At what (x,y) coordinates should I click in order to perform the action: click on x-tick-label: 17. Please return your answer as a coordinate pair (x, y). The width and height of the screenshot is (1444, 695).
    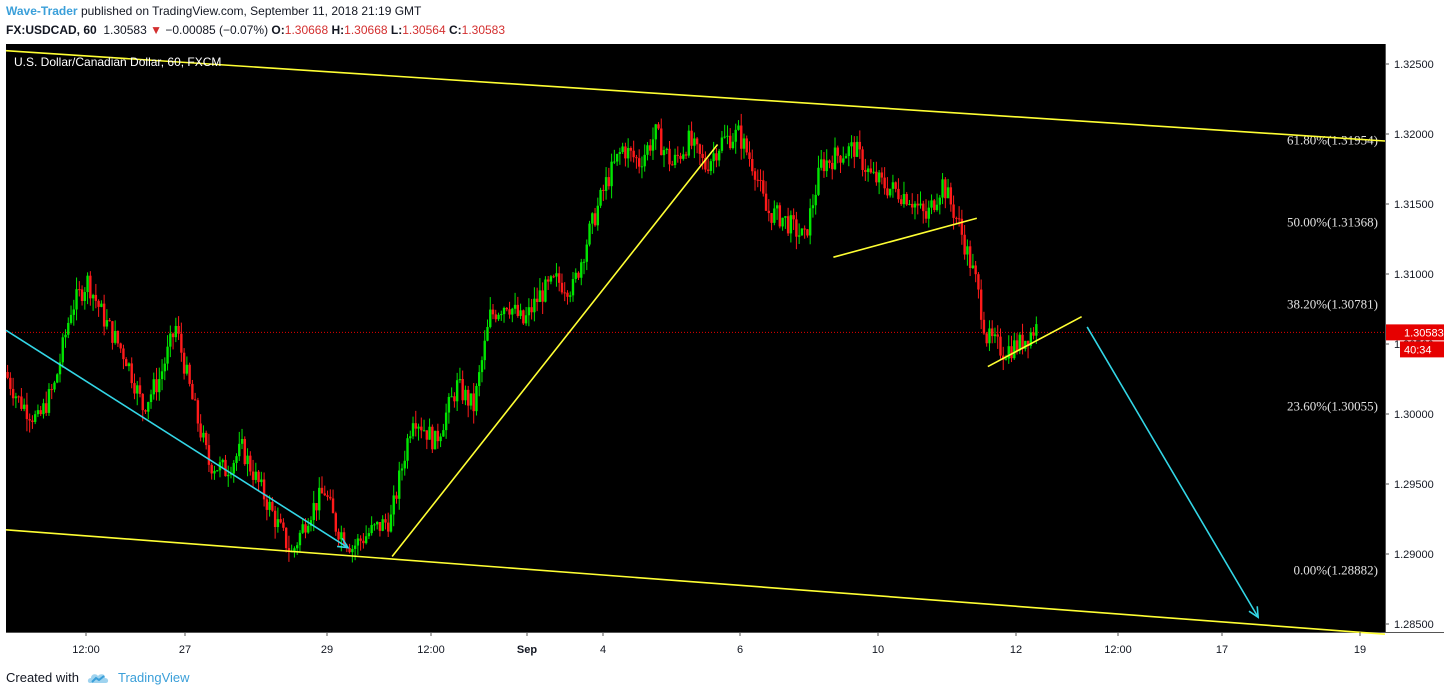
    Looking at the image, I should click on (1222, 650).